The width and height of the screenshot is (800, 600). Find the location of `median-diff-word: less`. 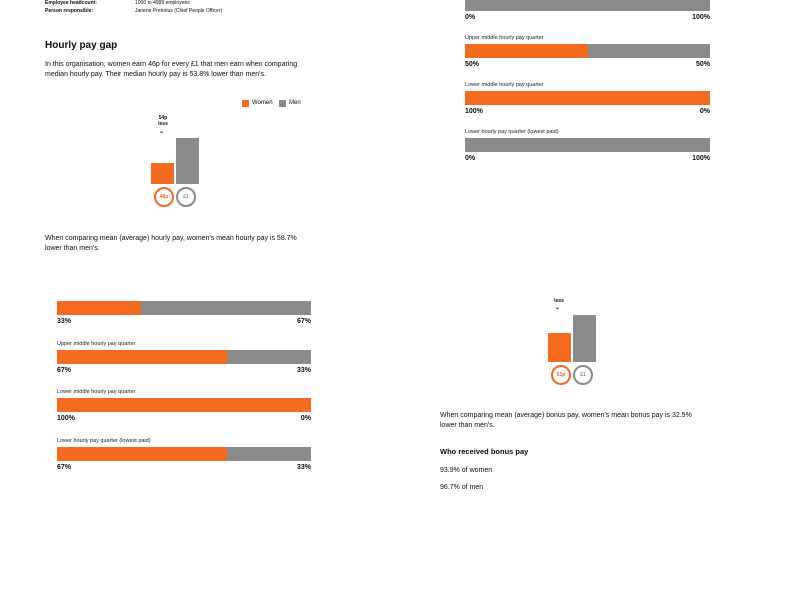

median-diff-word: less is located at coordinates (163, 124).